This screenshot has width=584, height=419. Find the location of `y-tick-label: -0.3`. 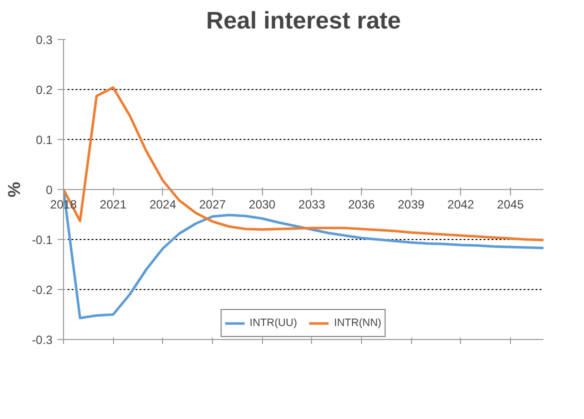

y-tick-label: -0.3 is located at coordinates (42, 340).